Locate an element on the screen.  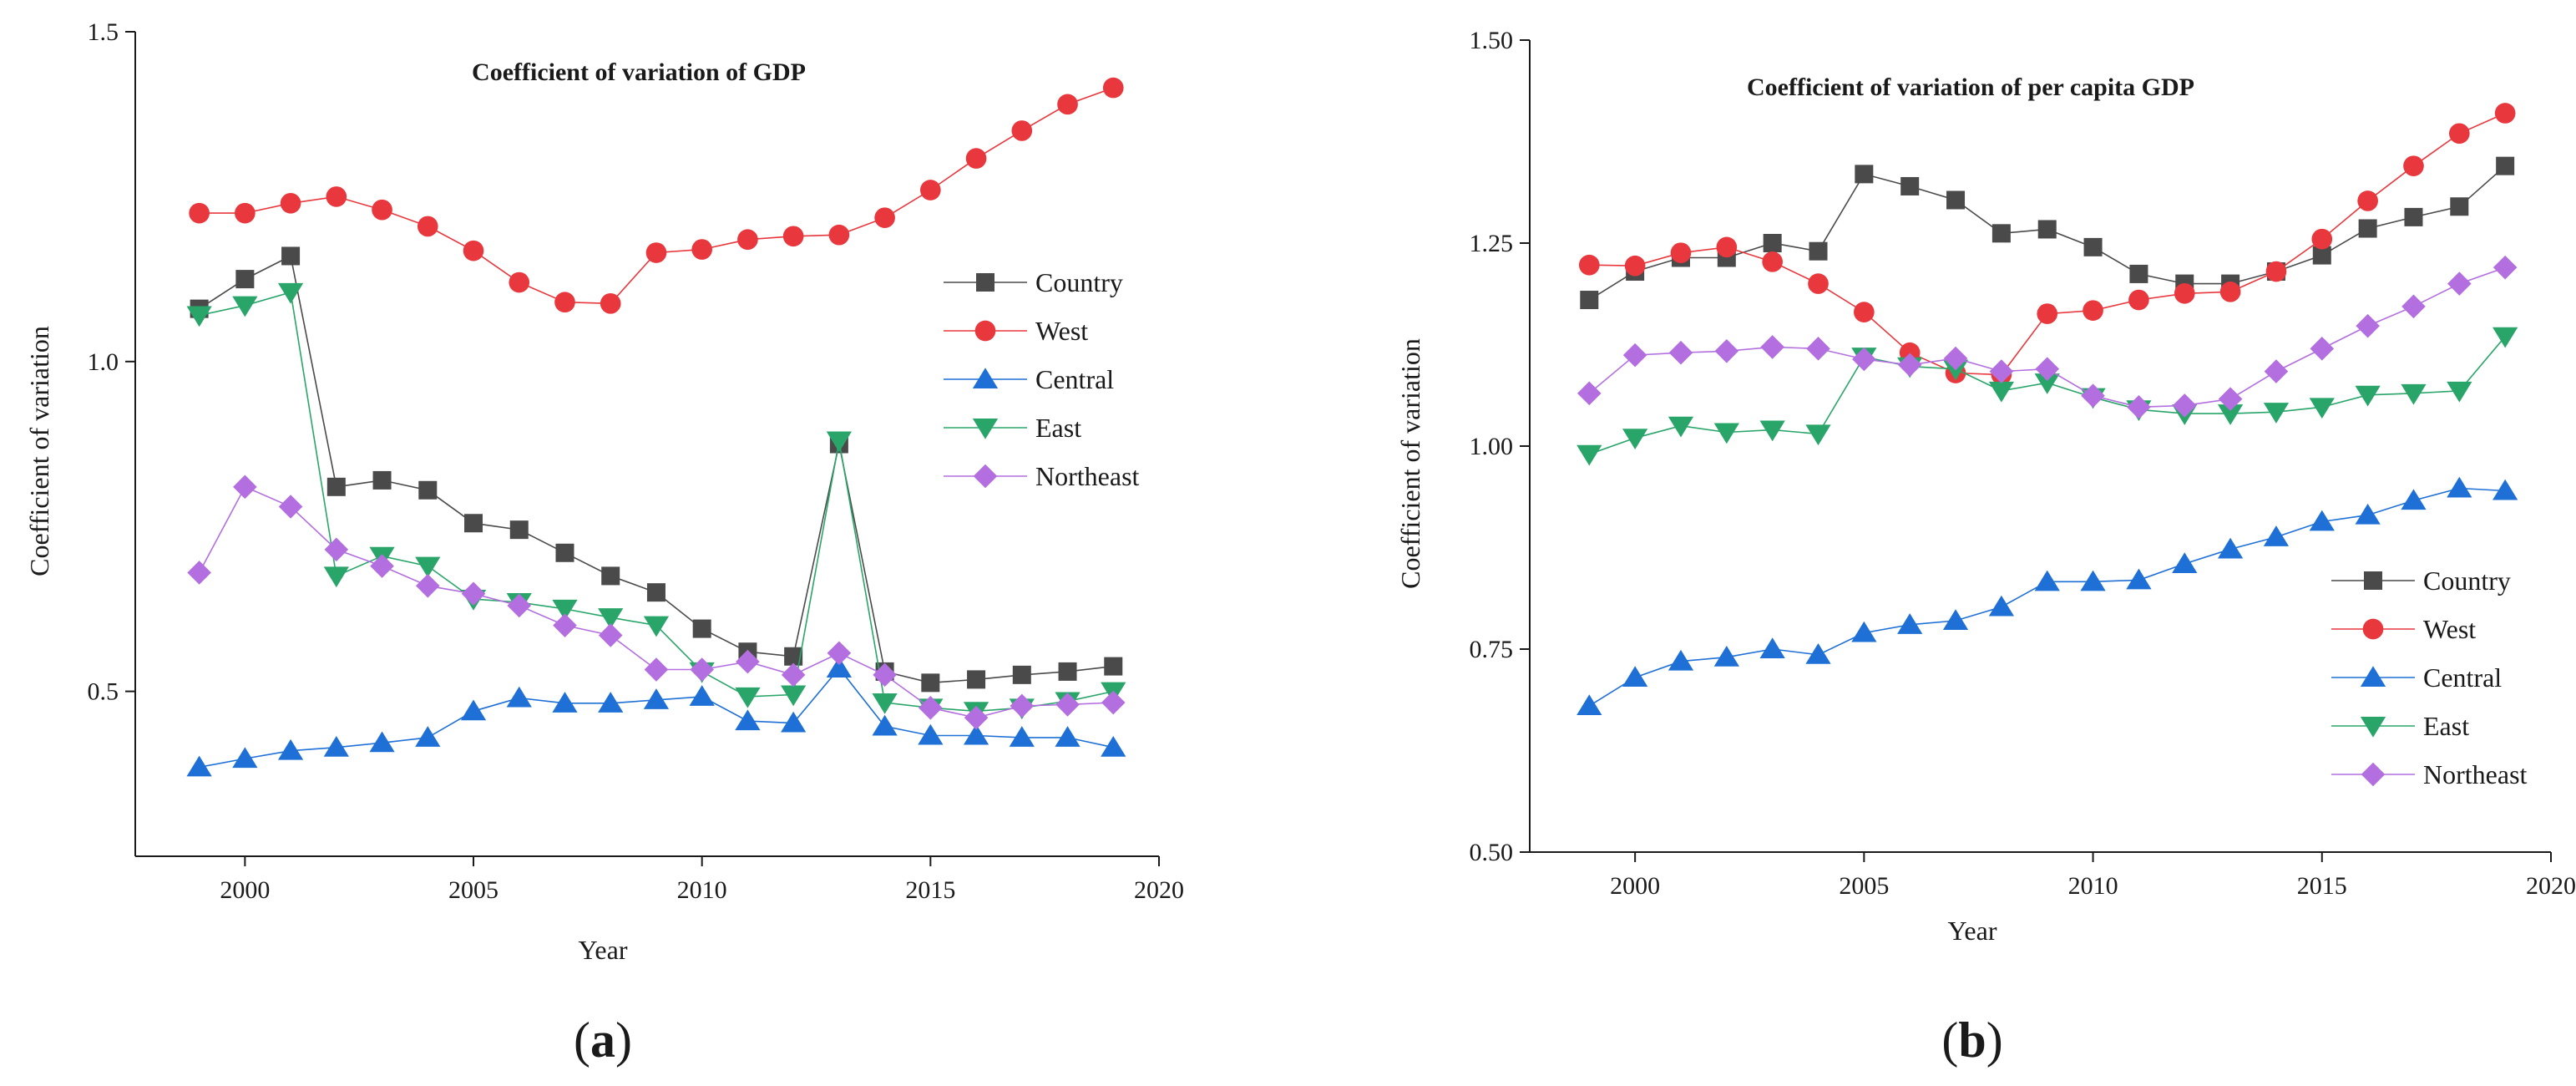
chart-b-legend-label-east: East is located at coordinates (2446, 726).